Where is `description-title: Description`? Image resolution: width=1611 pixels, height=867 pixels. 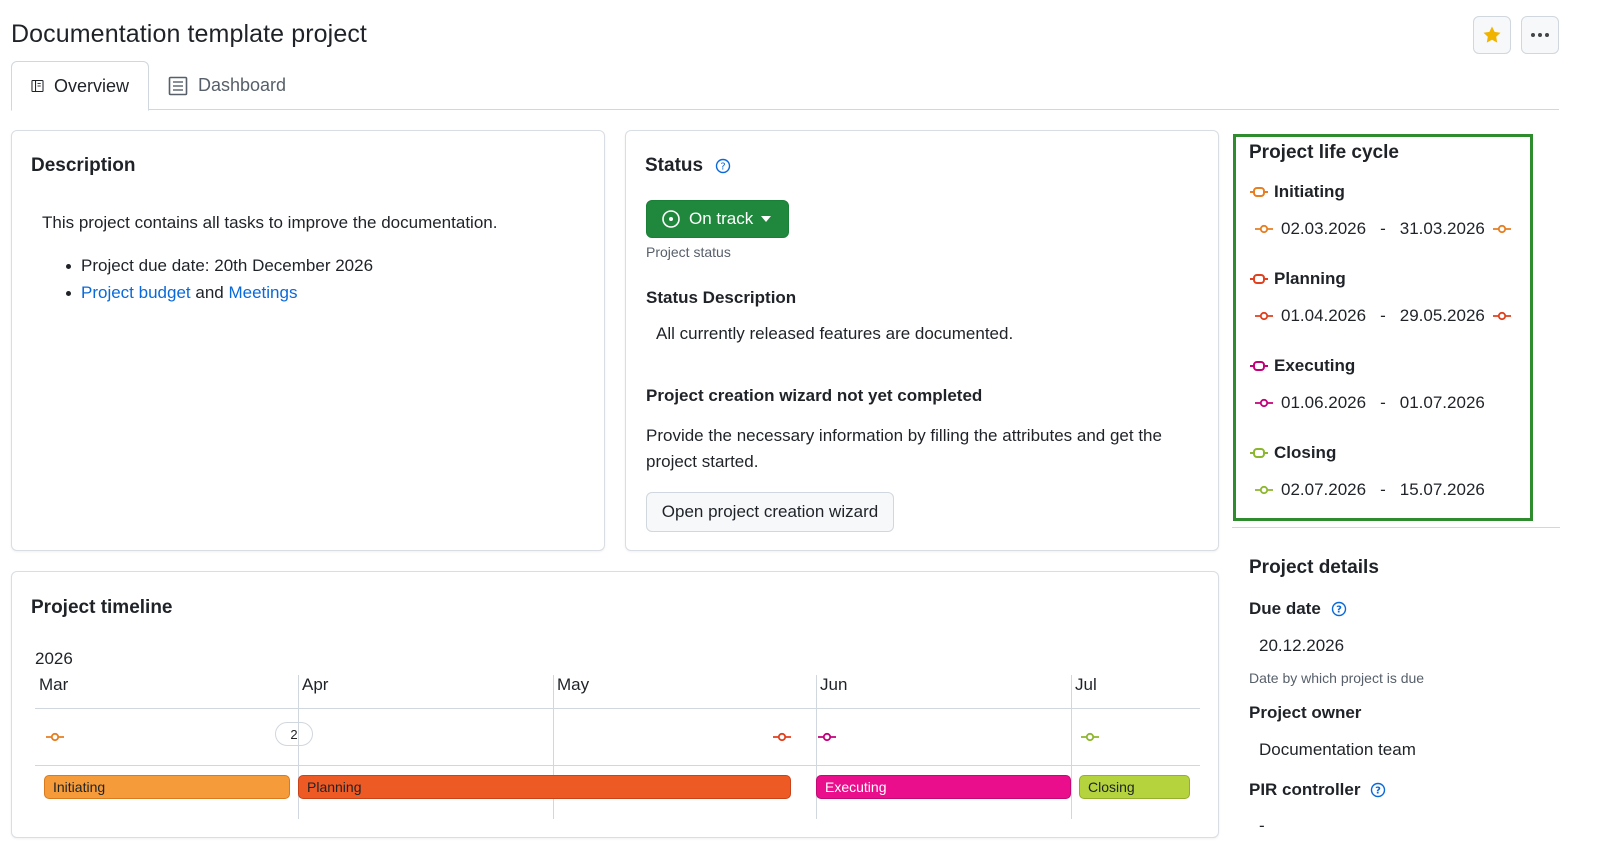 description-title: Description is located at coordinates (83, 165).